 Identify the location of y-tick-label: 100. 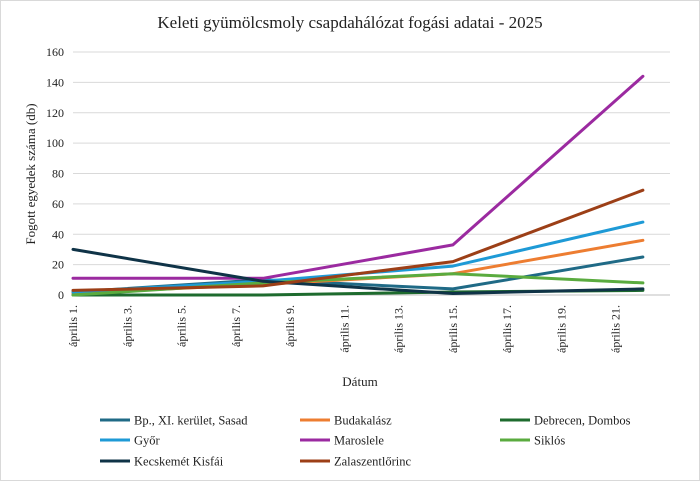
(55, 143).